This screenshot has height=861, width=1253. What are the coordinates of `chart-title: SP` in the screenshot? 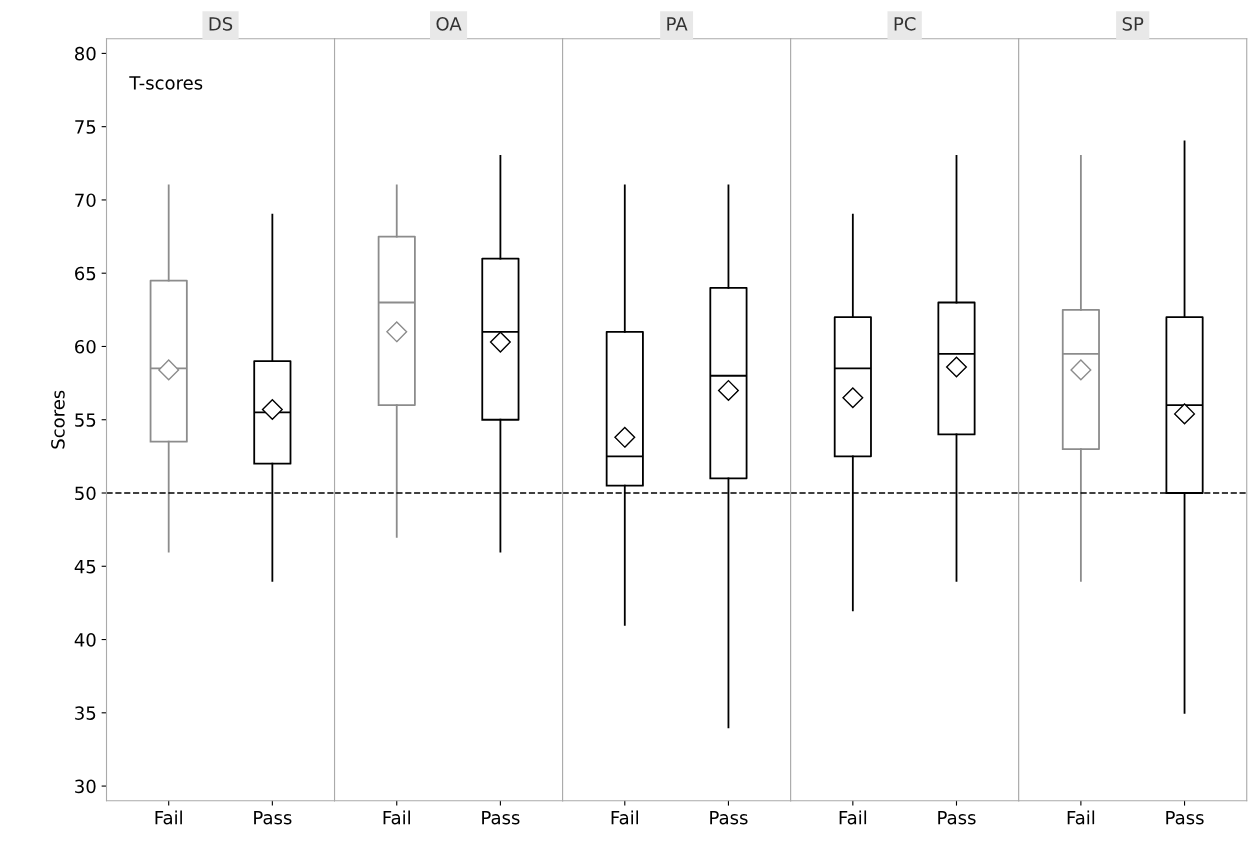 It's located at (1133, 24).